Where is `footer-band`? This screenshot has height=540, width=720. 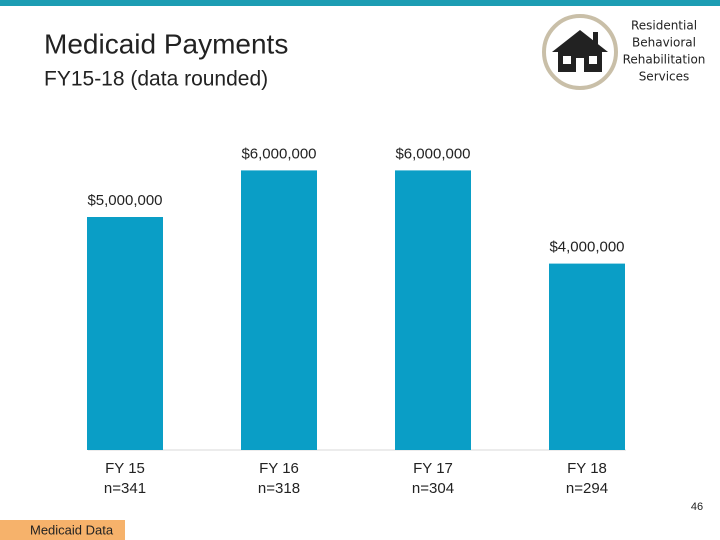 footer-band is located at coordinates (62, 530).